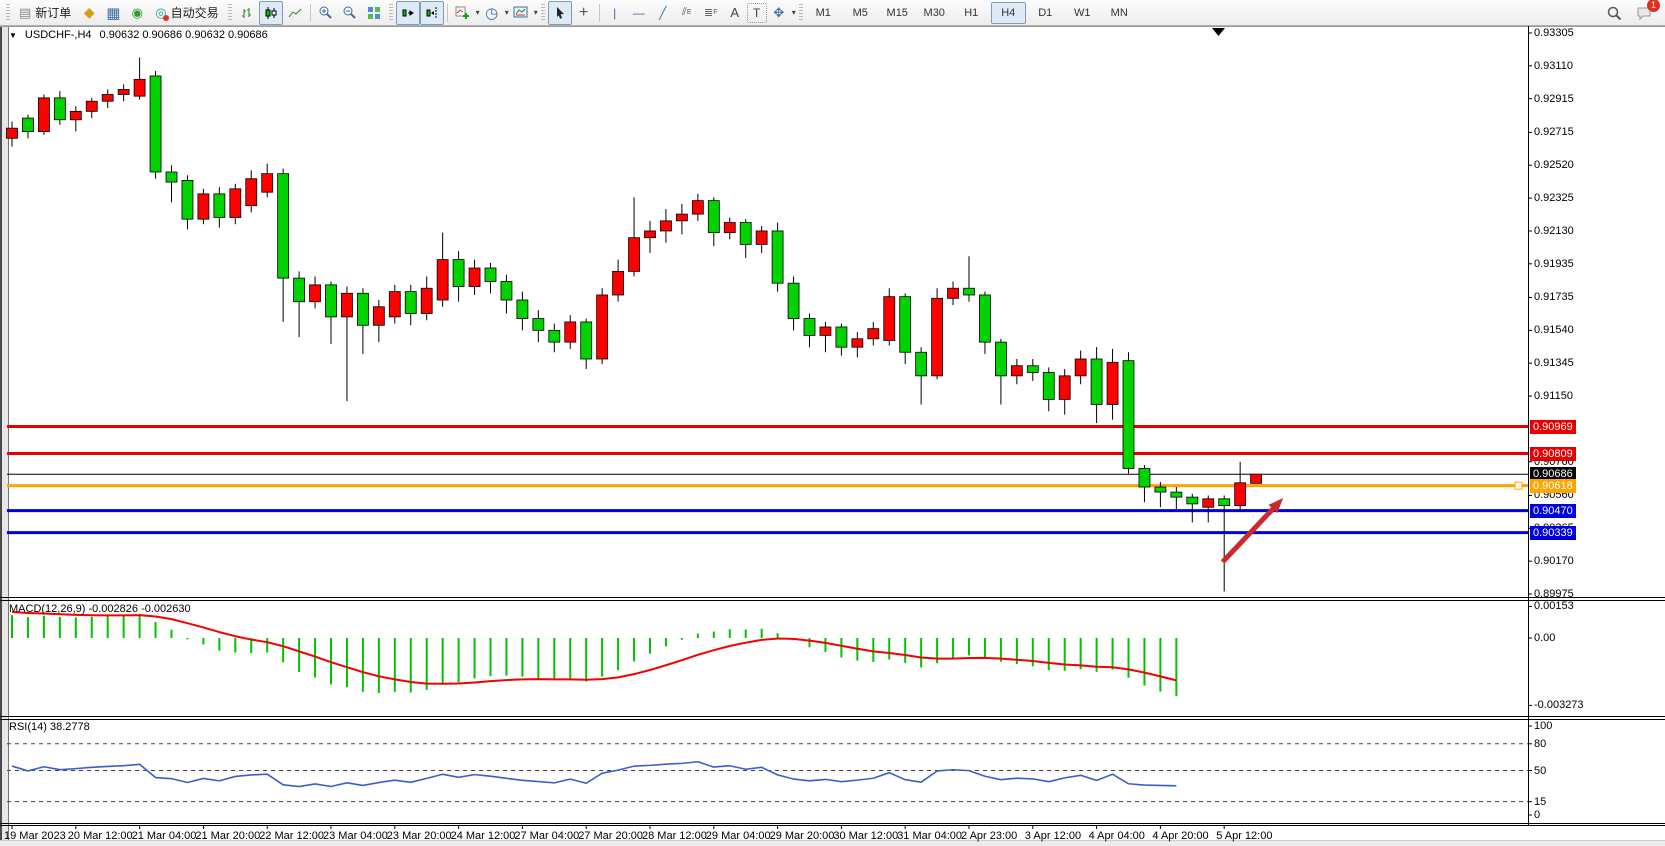 The height and width of the screenshot is (846, 1665). I want to click on vertical-line-icon: |, so click(615, 12).